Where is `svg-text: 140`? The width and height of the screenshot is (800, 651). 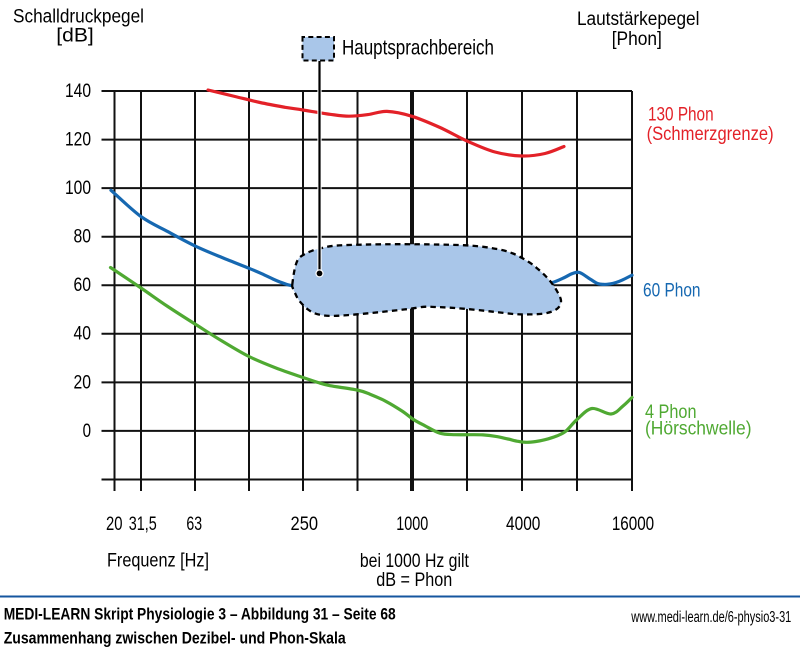
svg-text: 140 is located at coordinates (78, 91).